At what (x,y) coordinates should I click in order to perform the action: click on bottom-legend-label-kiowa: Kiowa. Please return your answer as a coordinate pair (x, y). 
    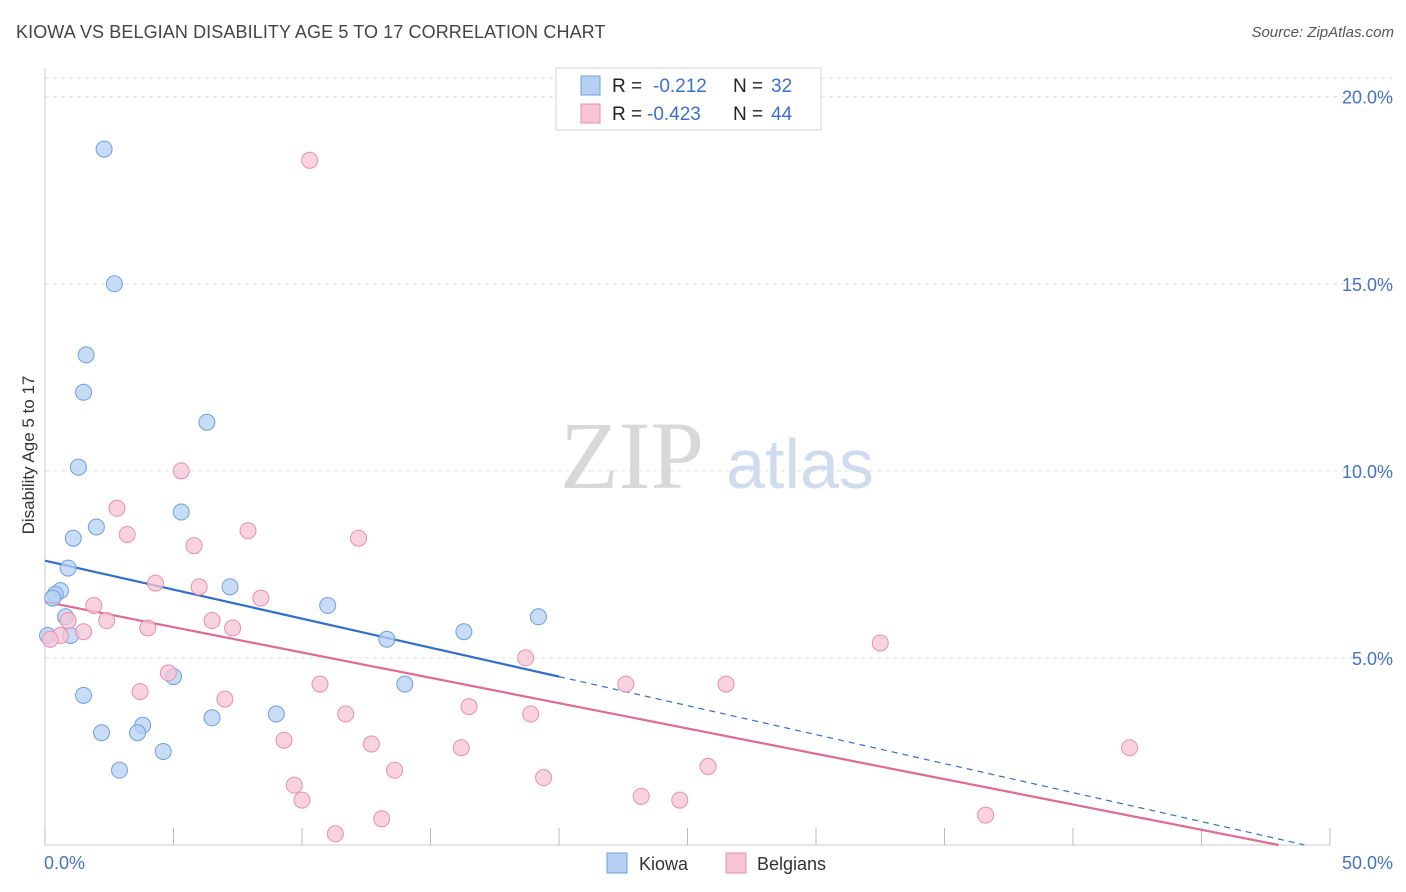
    Looking at the image, I should click on (664, 864).